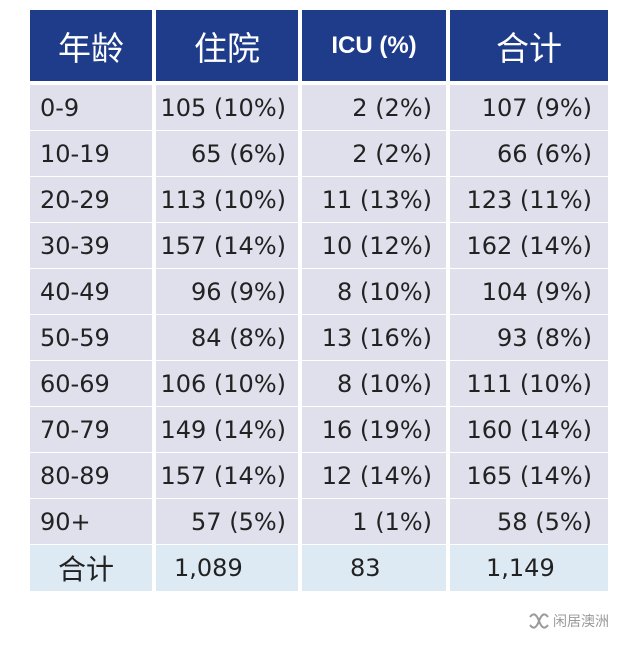 This screenshot has height=646, width=638. What do you see at coordinates (529, 337) in the screenshot?
I see `cell-total: 93 (8%)` at bounding box center [529, 337].